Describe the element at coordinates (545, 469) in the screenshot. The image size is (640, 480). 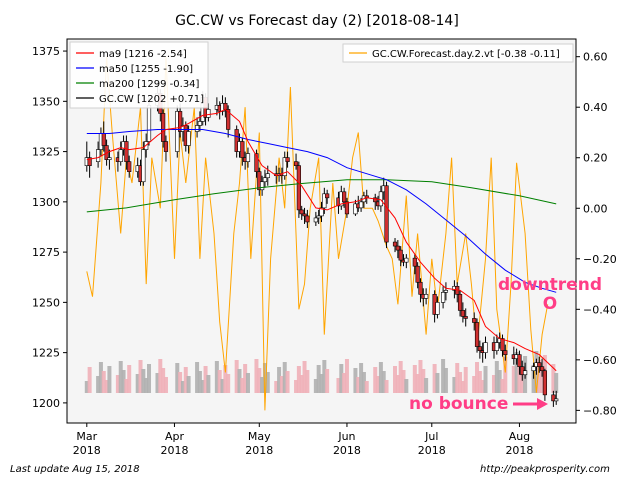
I see `footer-right: http://peakprosperity.com` at that location.